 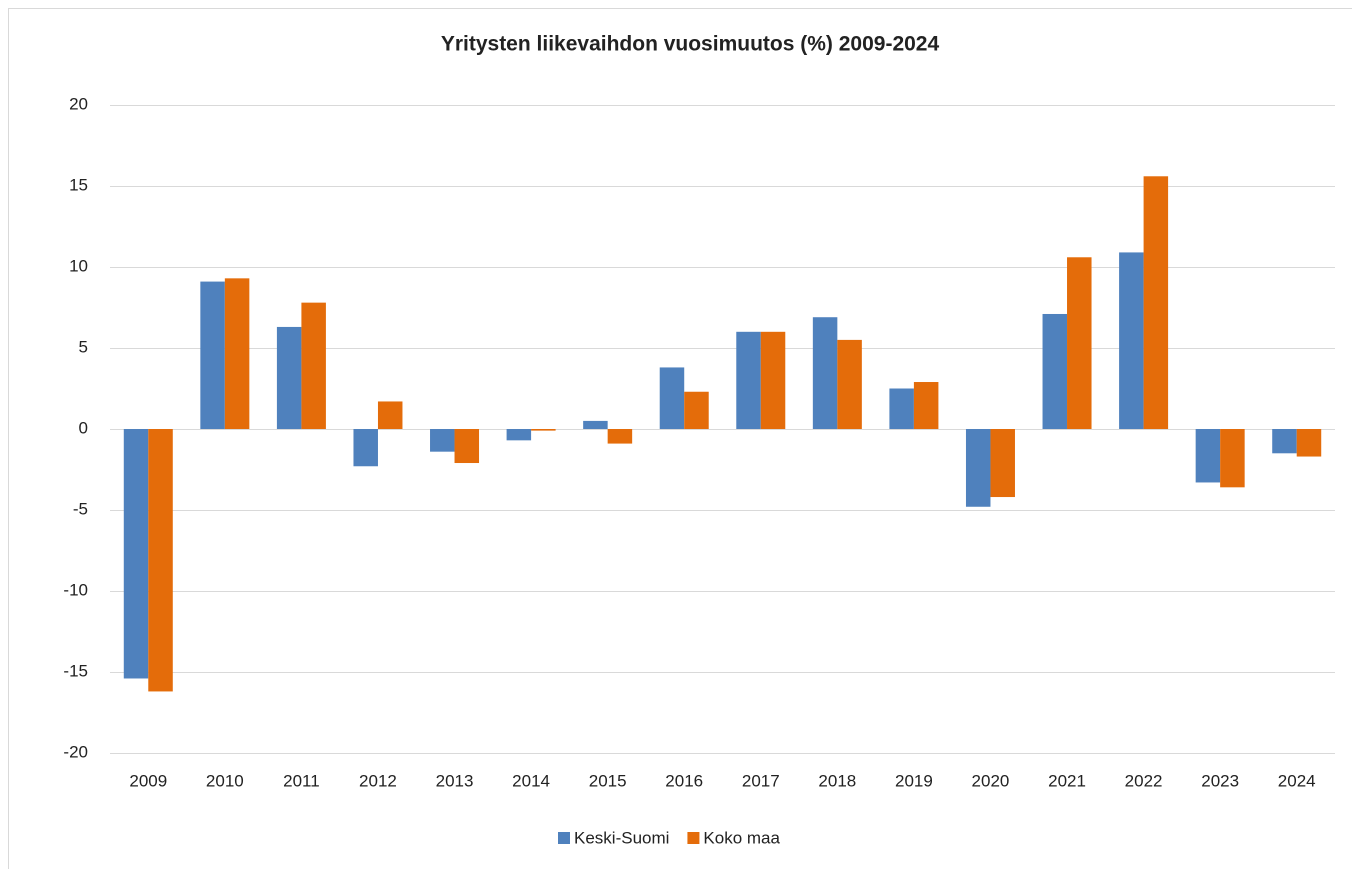 What do you see at coordinates (83, 346) in the screenshot?
I see `y-tick-label: 5` at bounding box center [83, 346].